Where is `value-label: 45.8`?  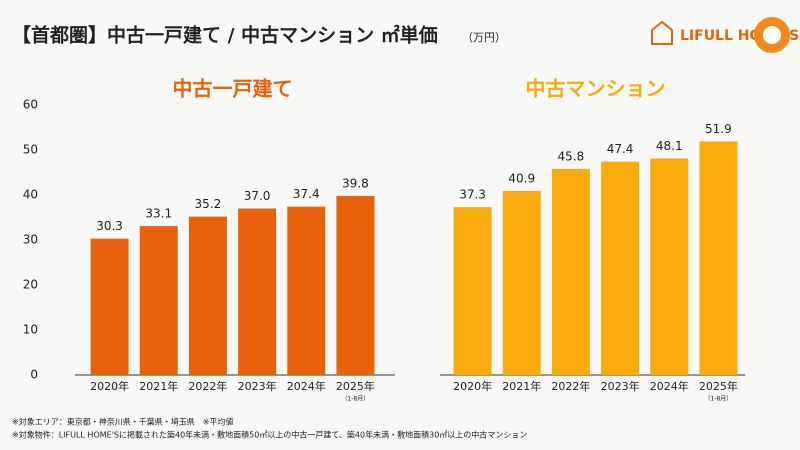 value-label: 45.8 is located at coordinates (571, 156).